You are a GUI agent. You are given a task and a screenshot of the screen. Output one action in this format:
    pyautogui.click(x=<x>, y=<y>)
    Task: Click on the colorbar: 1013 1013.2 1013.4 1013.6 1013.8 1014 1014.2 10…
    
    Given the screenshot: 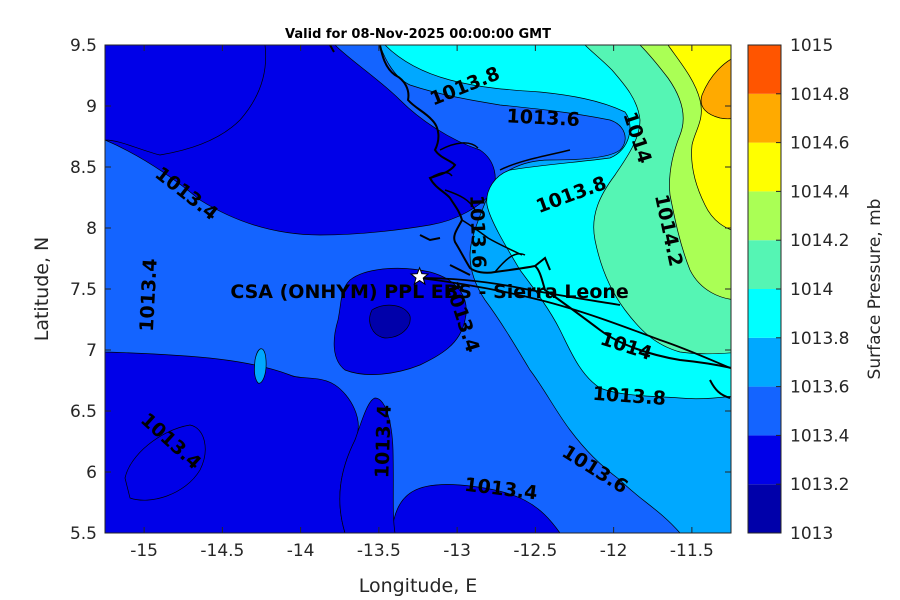 What is the action you would take?
    pyautogui.click(x=798, y=290)
    